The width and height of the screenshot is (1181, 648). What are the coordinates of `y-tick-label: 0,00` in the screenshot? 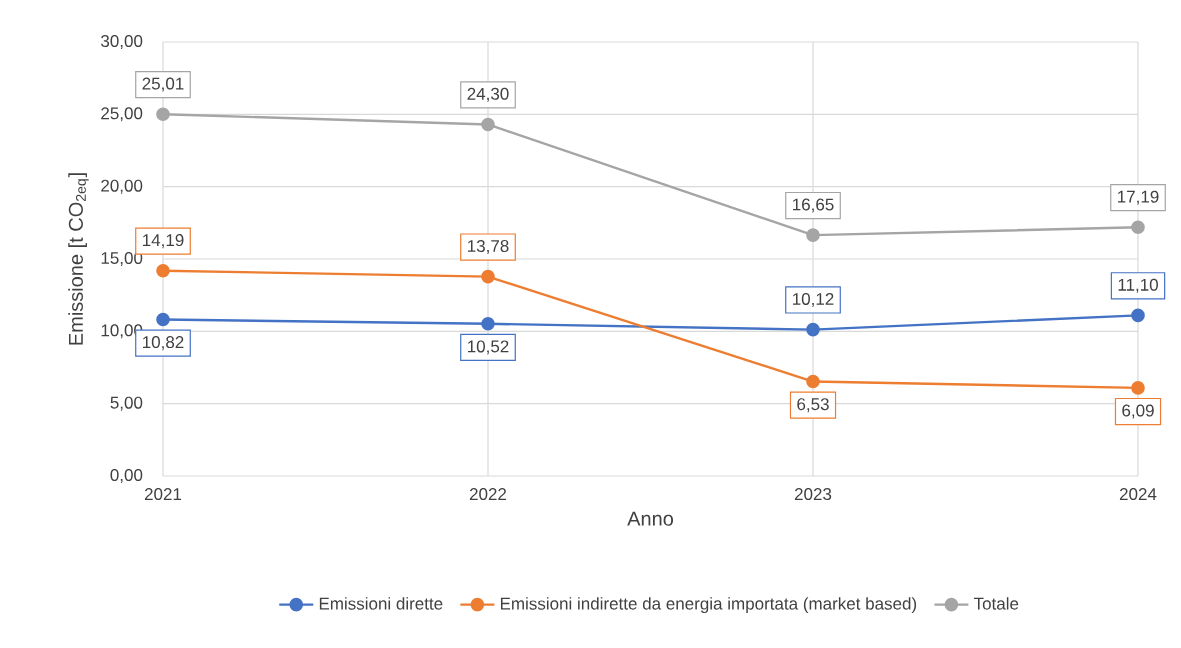 It's located at (126, 476).